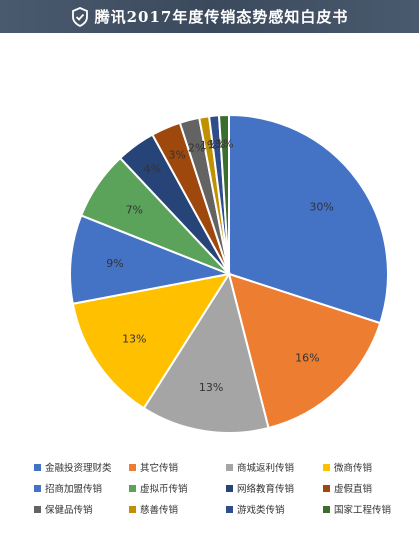 The image size is (419, 539). Describe the element at coordinates (176, 154) in the screenshot. I see `slice-value-label: 3%` at that location.